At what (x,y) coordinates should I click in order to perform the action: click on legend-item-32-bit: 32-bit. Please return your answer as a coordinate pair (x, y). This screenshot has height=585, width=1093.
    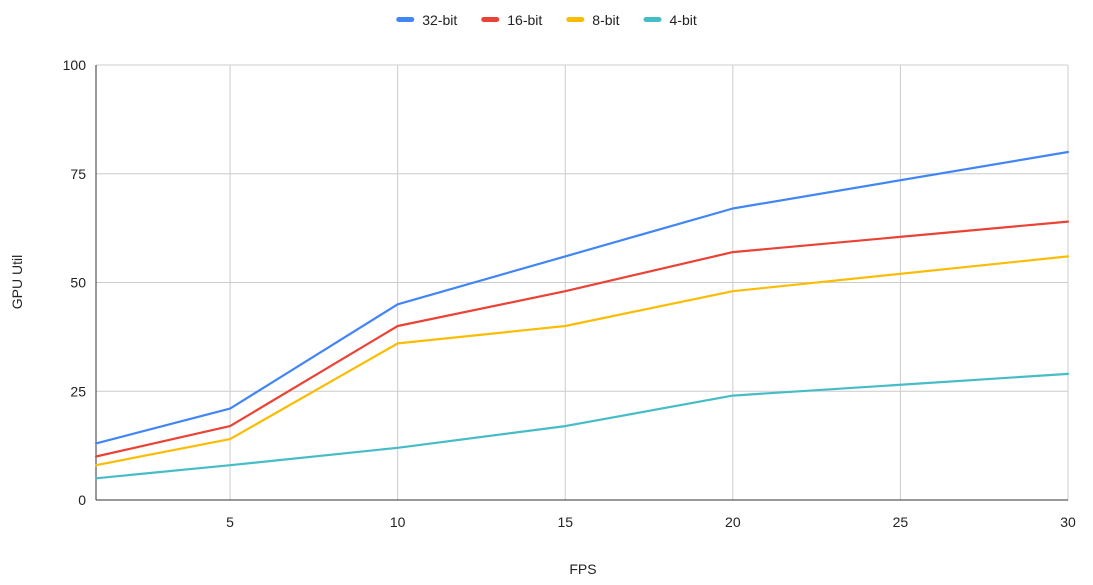
    Looking at the image, I should click on (426, 20).